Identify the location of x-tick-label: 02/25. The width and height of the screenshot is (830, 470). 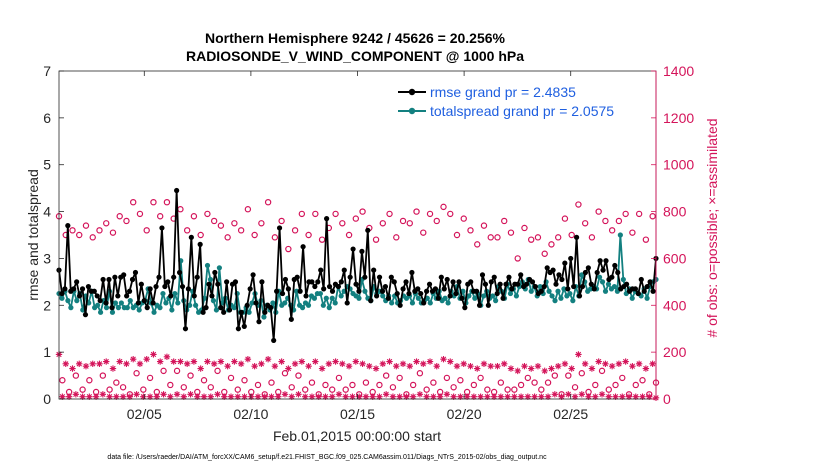
(570, 414).